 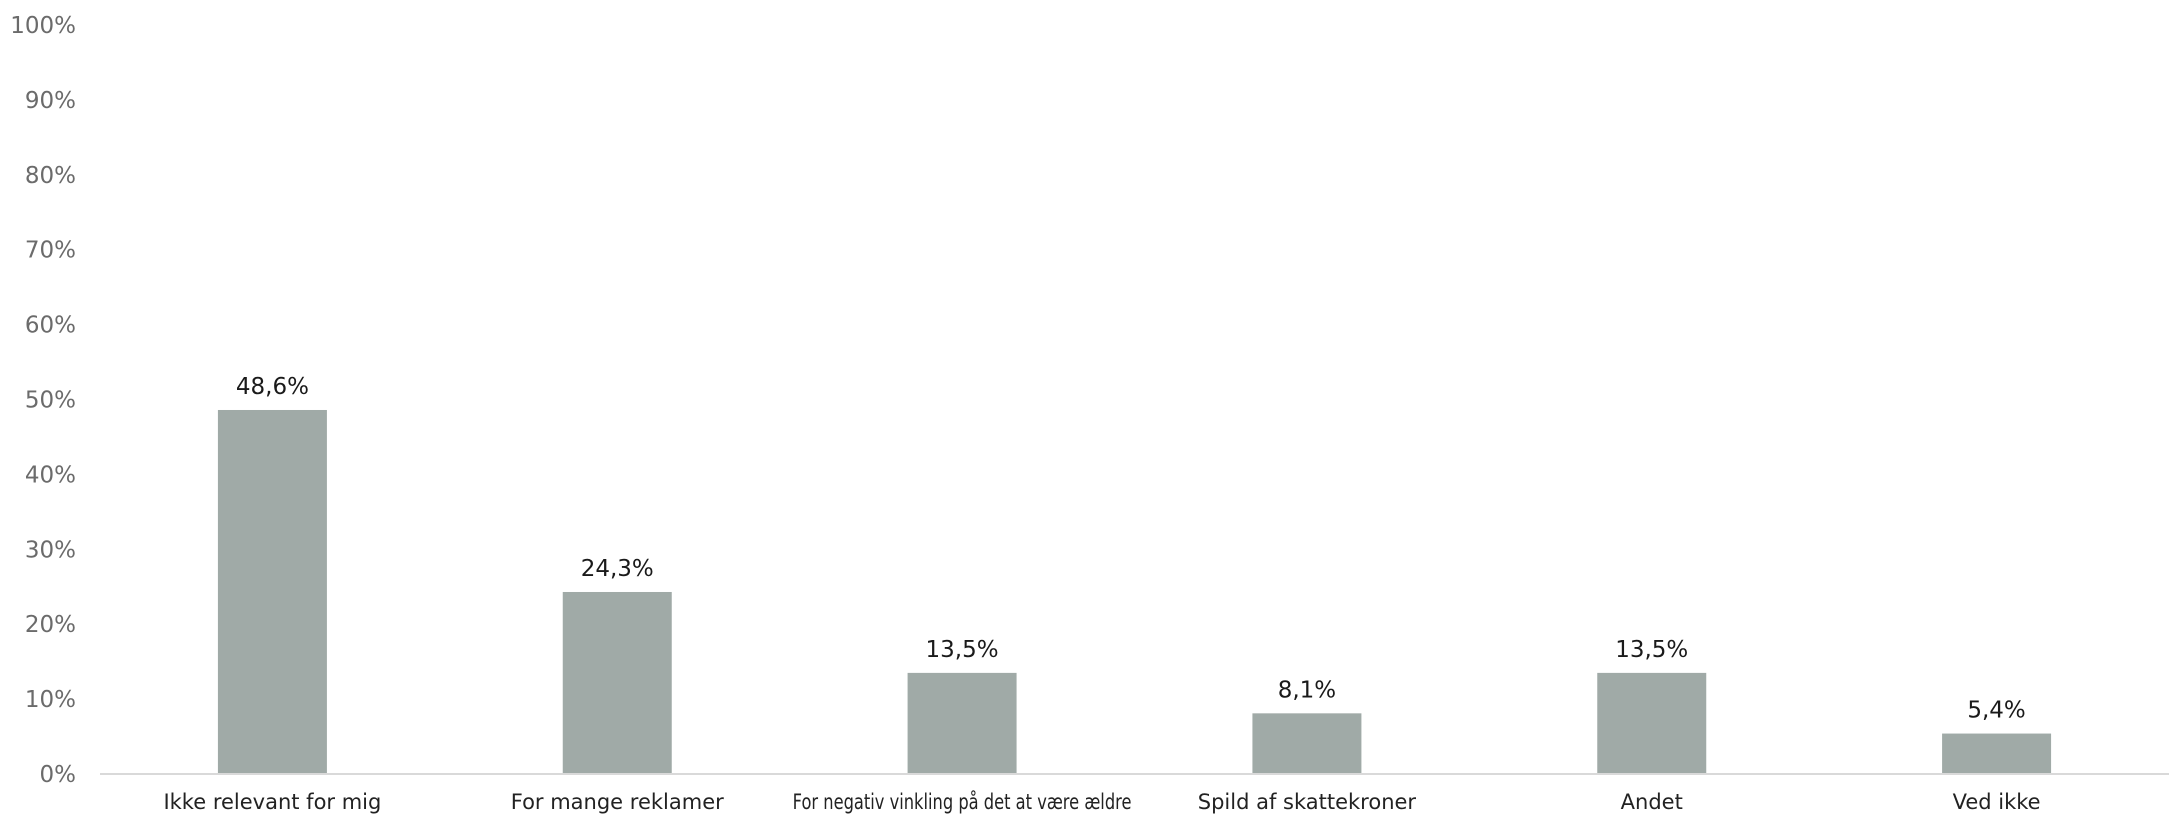 I want to click on y-tick-label: 20%, so click(x=50, y=625).